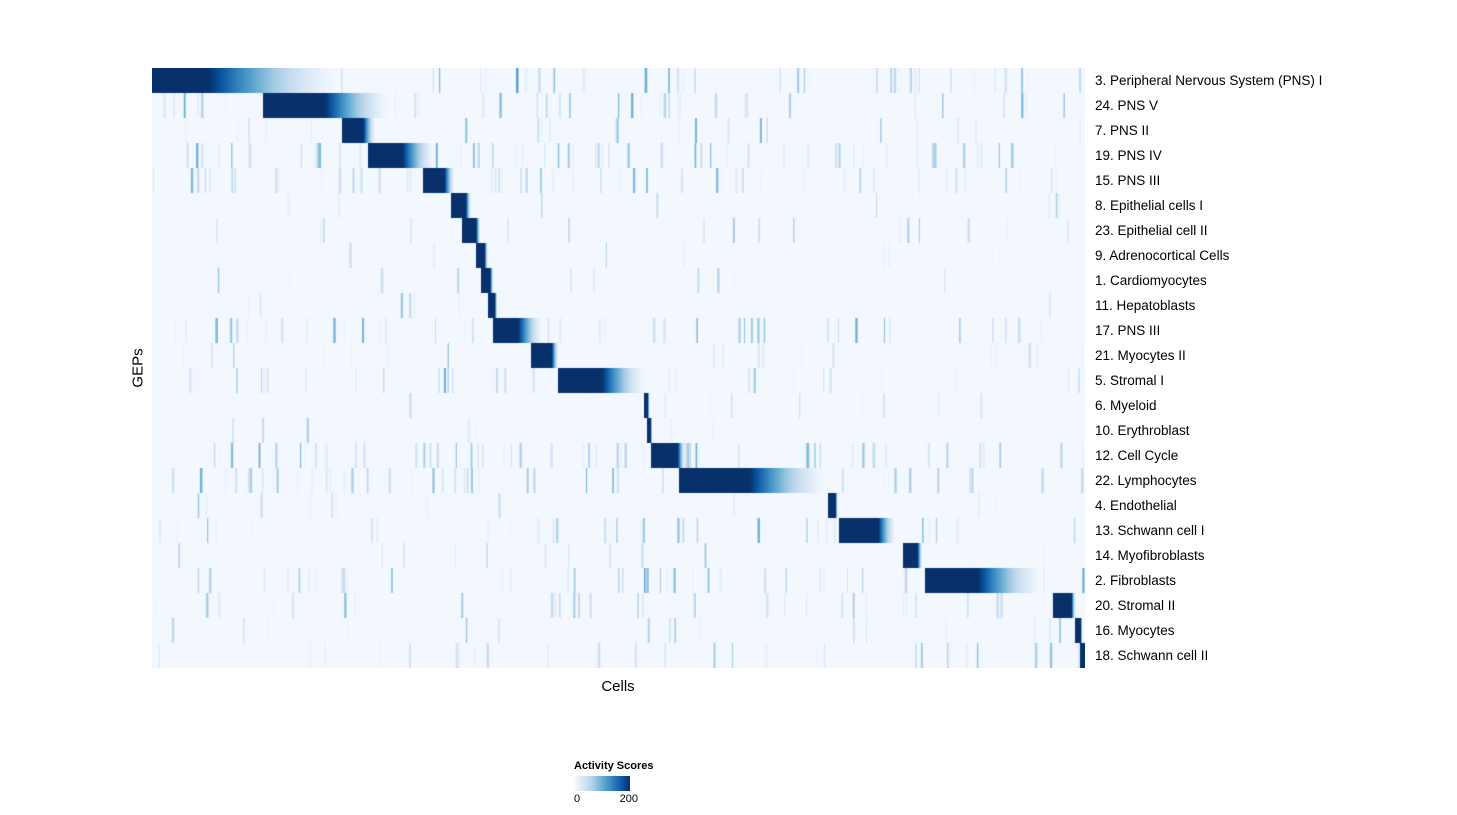 This screenshot has width=1457, height=815. What do you see at coordinates (1128, 155) in the screenshot?
I see `row-label: 19. PNS IV` at bounding box center [1128, 155].